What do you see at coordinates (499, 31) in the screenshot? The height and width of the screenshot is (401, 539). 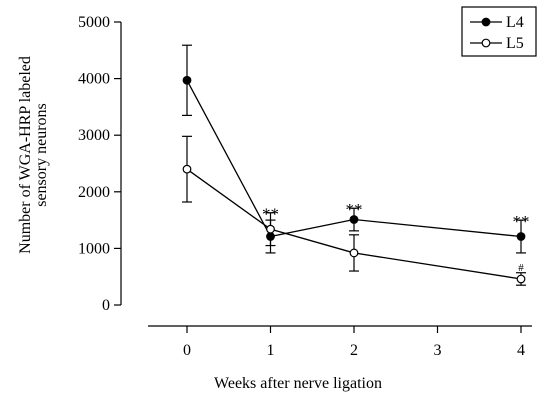 I see `legend-box` at bounding box center [499, 31].